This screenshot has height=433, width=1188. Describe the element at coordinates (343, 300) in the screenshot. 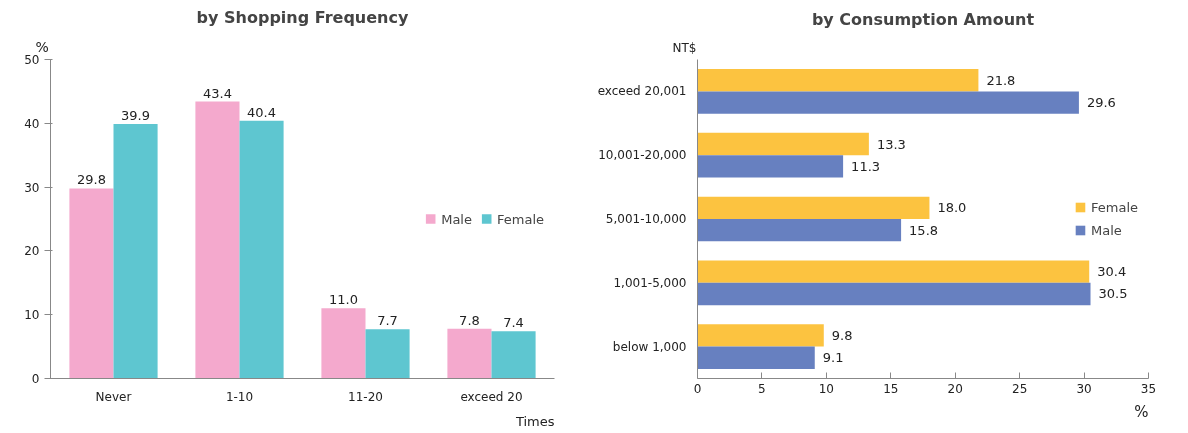

I see `data-label: 11.0` at that location.